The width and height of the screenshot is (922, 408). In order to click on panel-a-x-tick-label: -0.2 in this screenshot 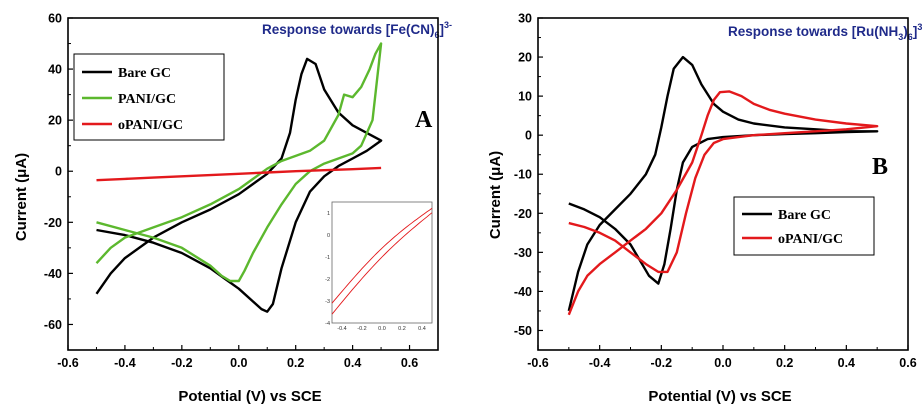, I will do `click(182, 363)`.